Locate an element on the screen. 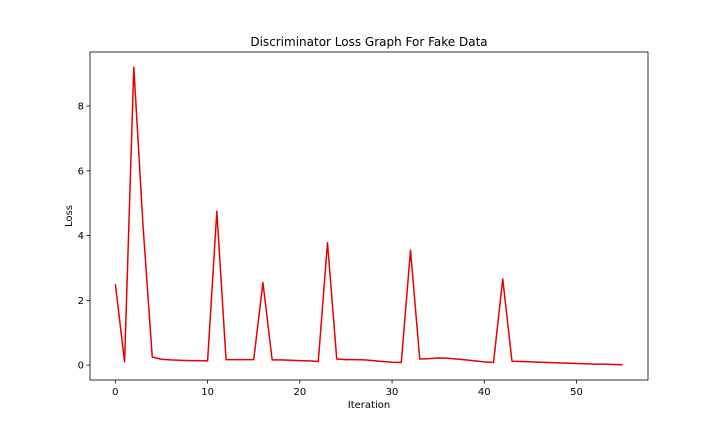  y-tick-label: 4 is located at coordinates (81, 236).